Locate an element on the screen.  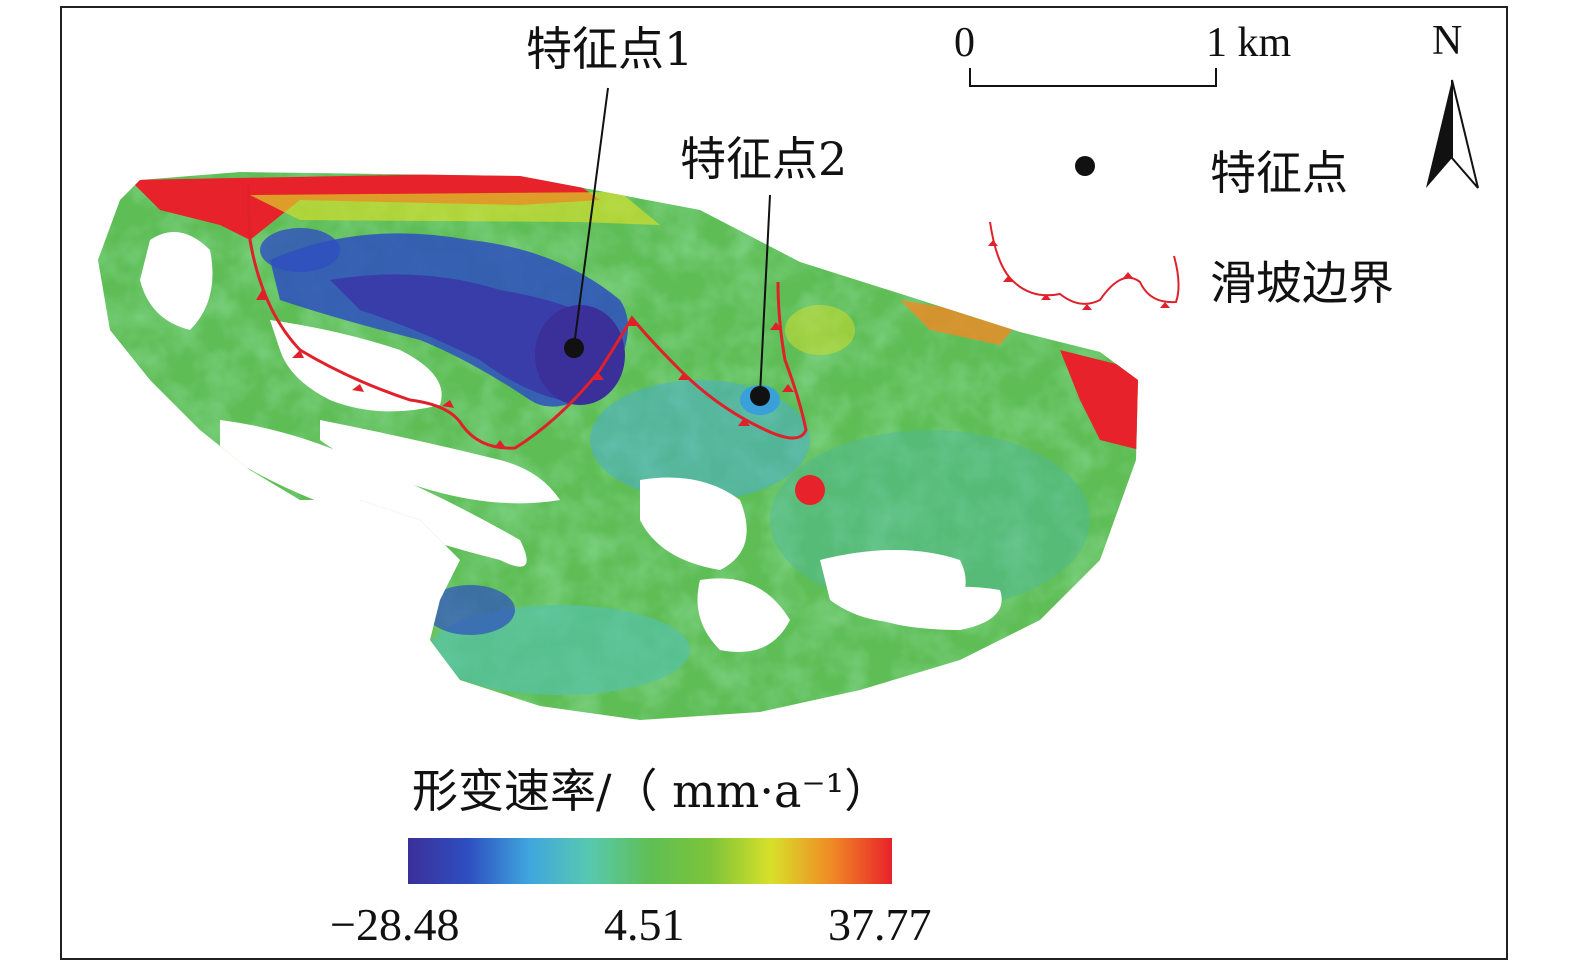
legend-feature-point-label: 特征点 is located at coordinates (1279, 173).